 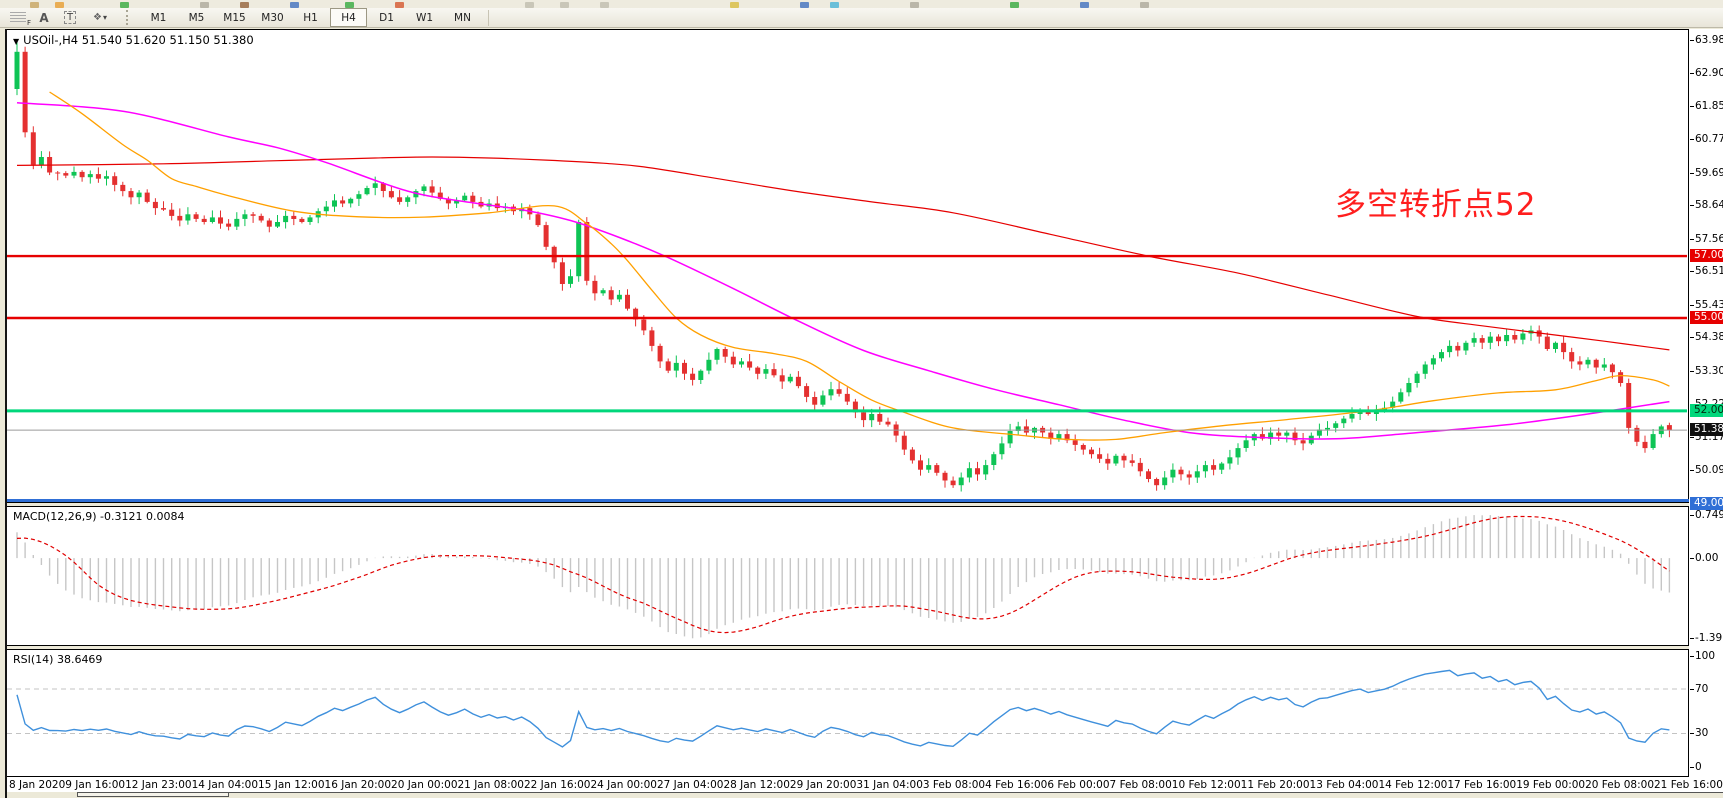 I want to click on timeframe-button-group: M1 M5 M15 M30 H1 H4 D1 W1 MN, so click(x=311, y=17).